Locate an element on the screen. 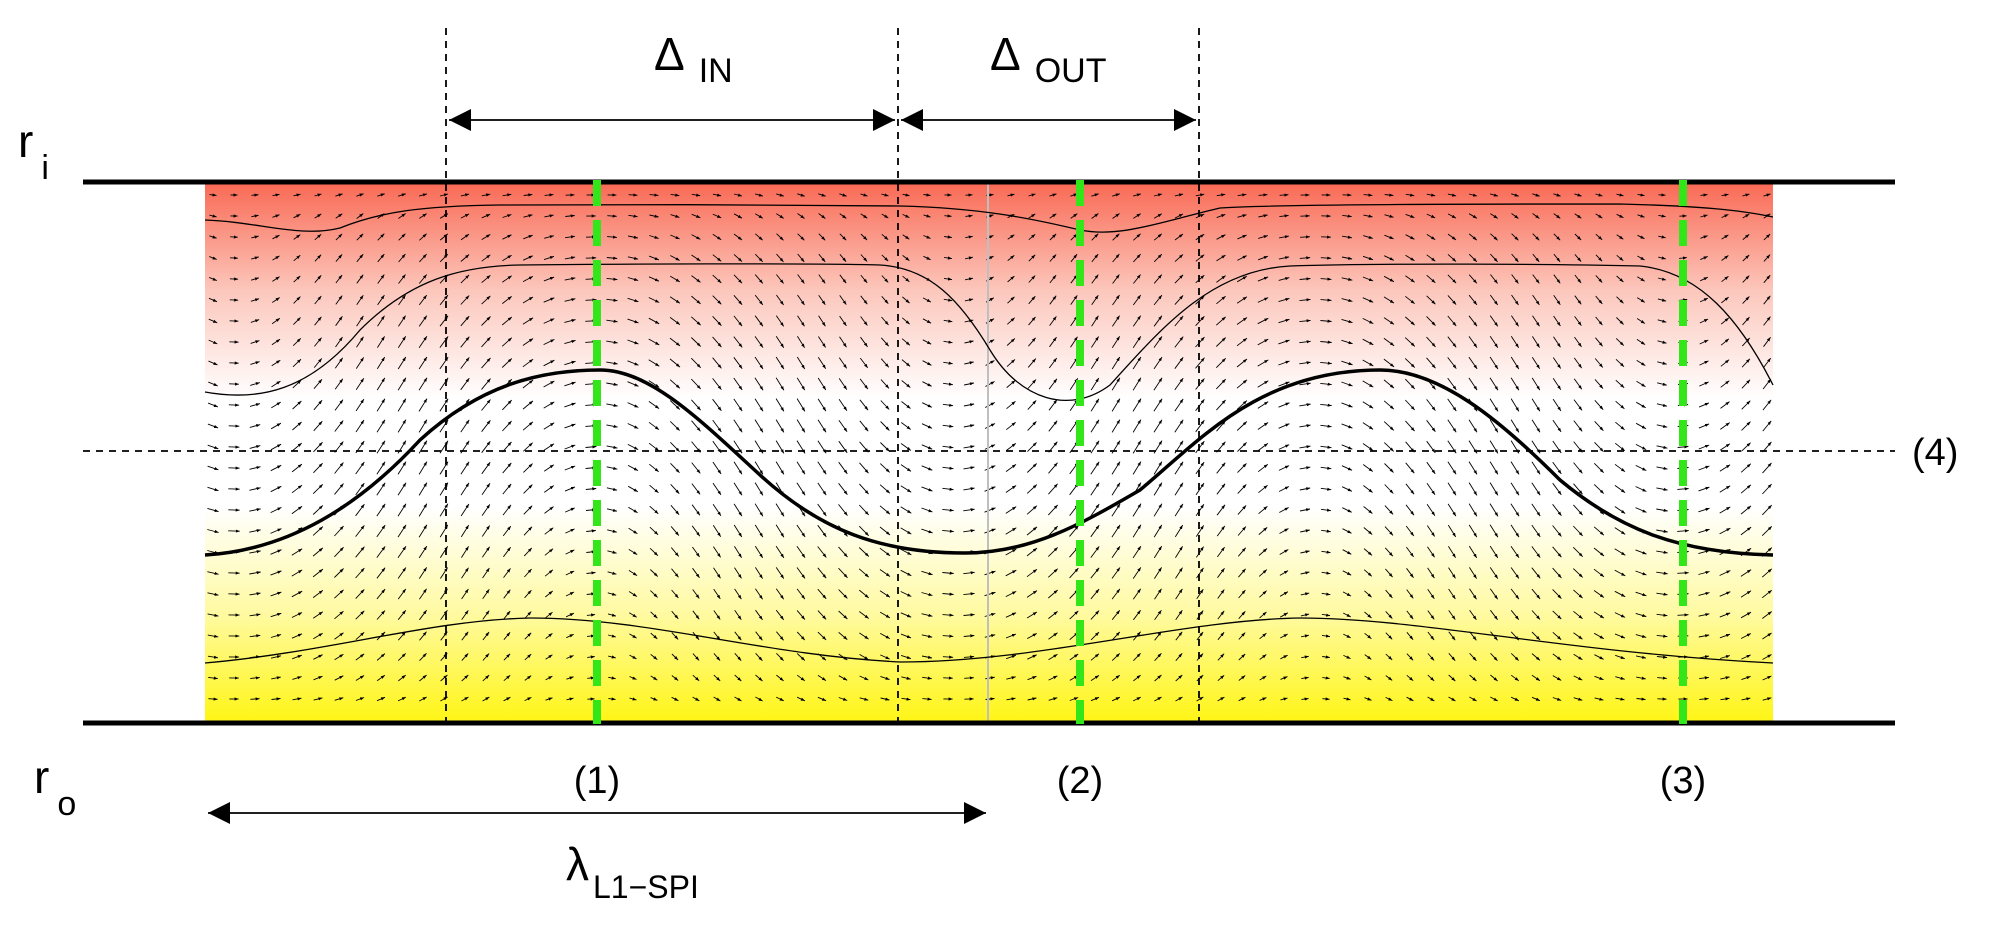 This screenshot has width=1992, height=927. marker-4-label: (4) is located at coordinates (1935, 453).